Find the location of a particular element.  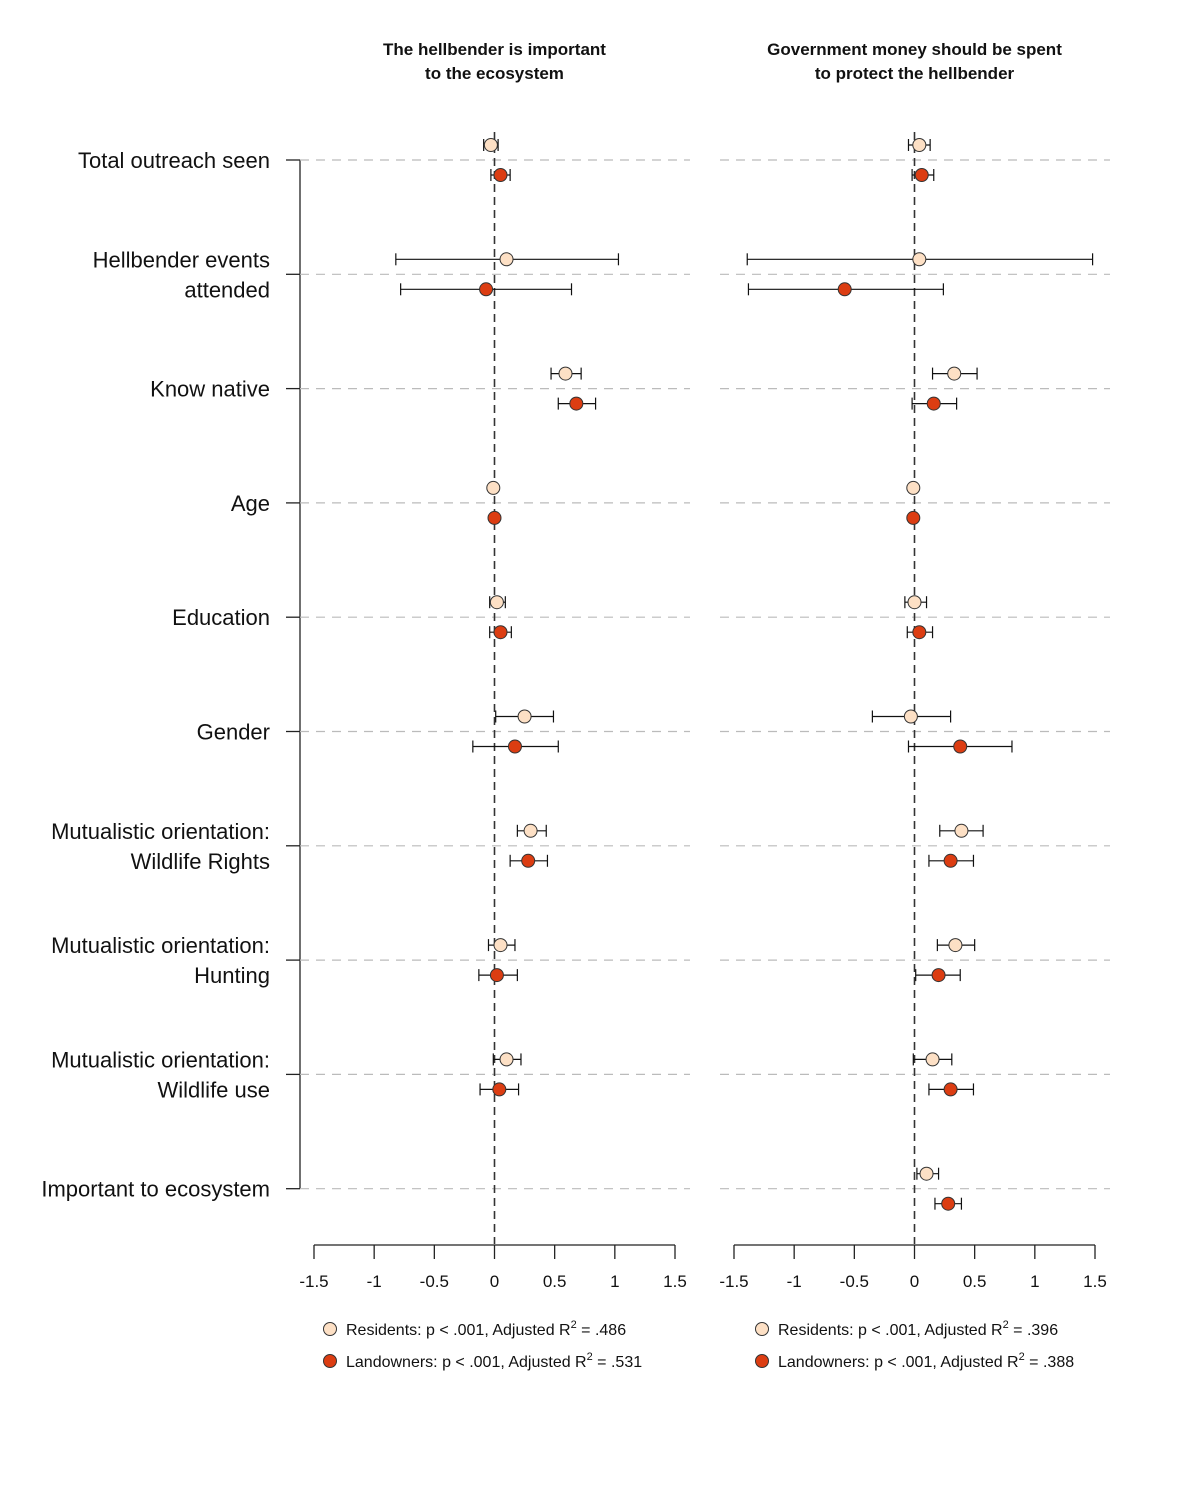

row-label-line: attended is located at coordinates (227, 289).